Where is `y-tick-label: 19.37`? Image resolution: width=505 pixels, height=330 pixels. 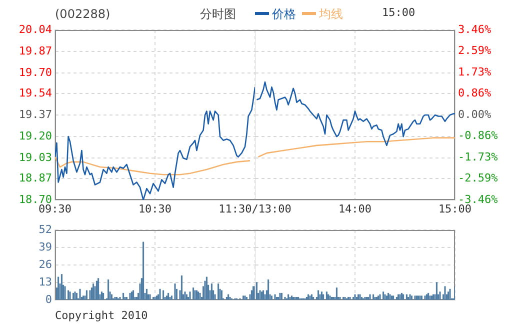
y-tick-label: 19.37 is located at coordinates (35, 114).